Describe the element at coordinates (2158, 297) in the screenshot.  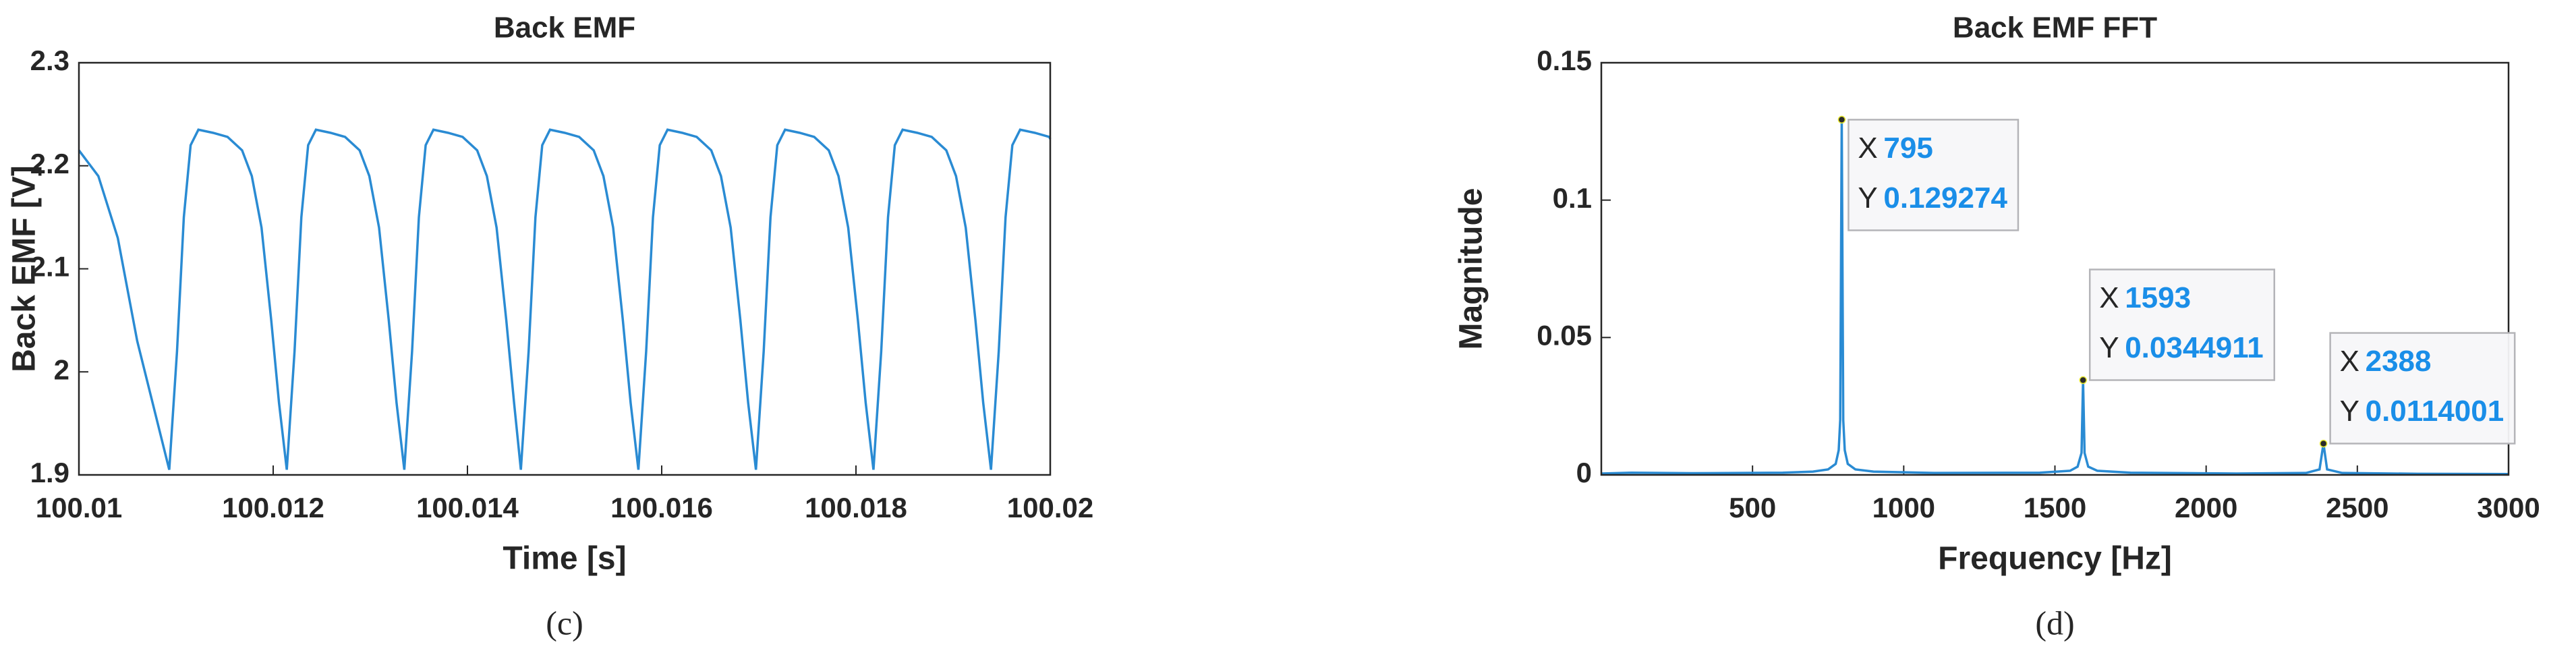
I see `datatip-value: 1593` at that location.